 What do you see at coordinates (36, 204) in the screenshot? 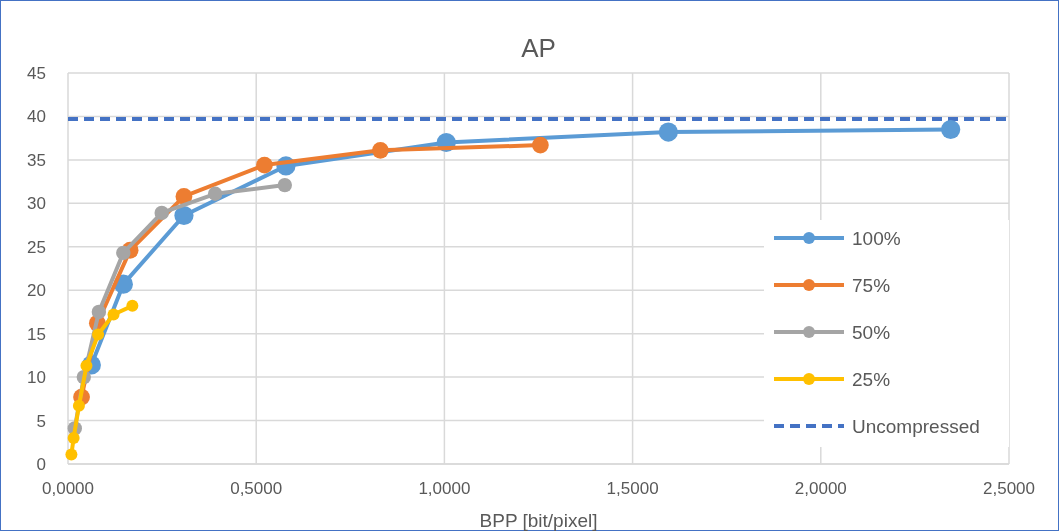
I see `y-tick-label: 30` at bounding box center [36, 204].